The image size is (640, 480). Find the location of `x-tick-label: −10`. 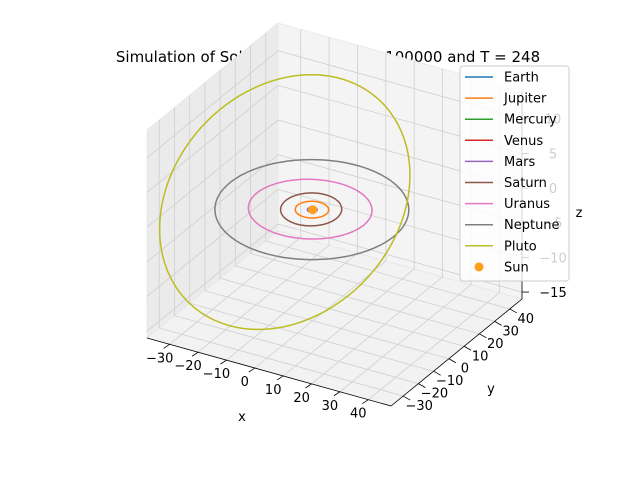

x-tick-label: −10 is located at coordinates (216, 374).